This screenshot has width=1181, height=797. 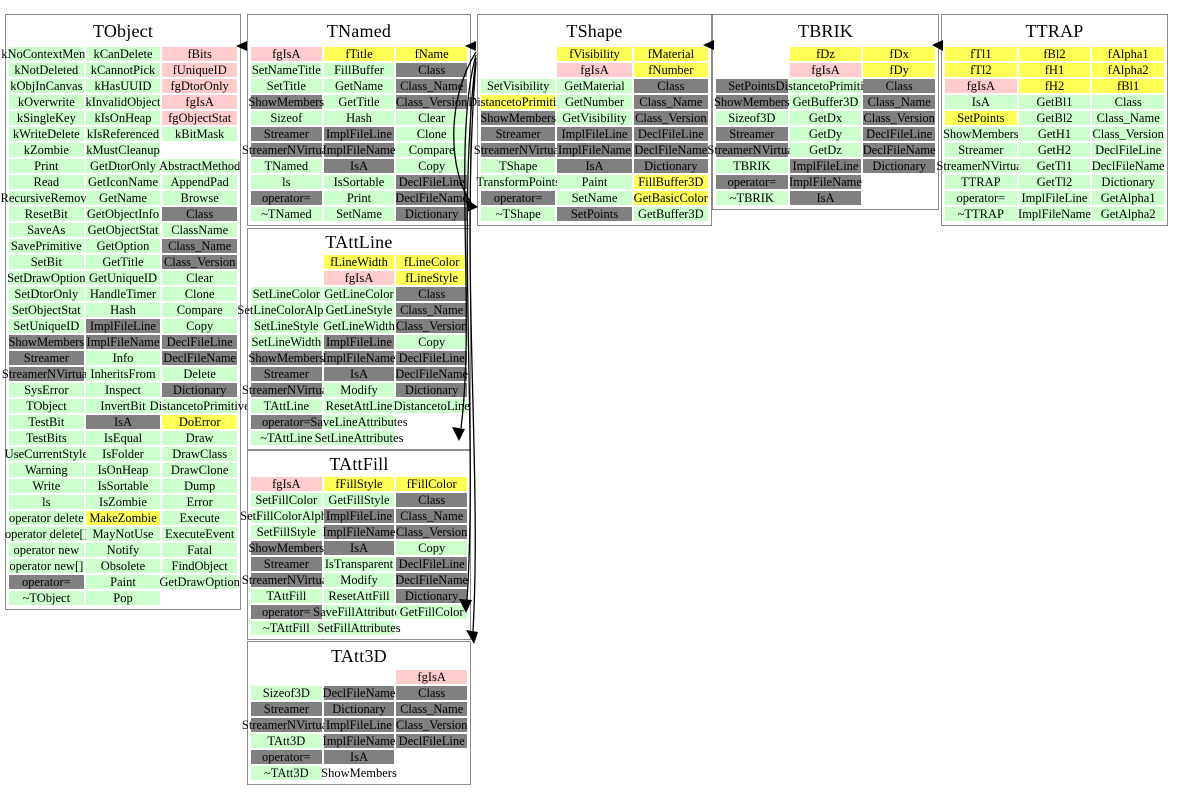 What do you see at coordinates (199, 70) in the screenshot?
I see `member-cell: fUniqueID` at bounding box center [199, 70].